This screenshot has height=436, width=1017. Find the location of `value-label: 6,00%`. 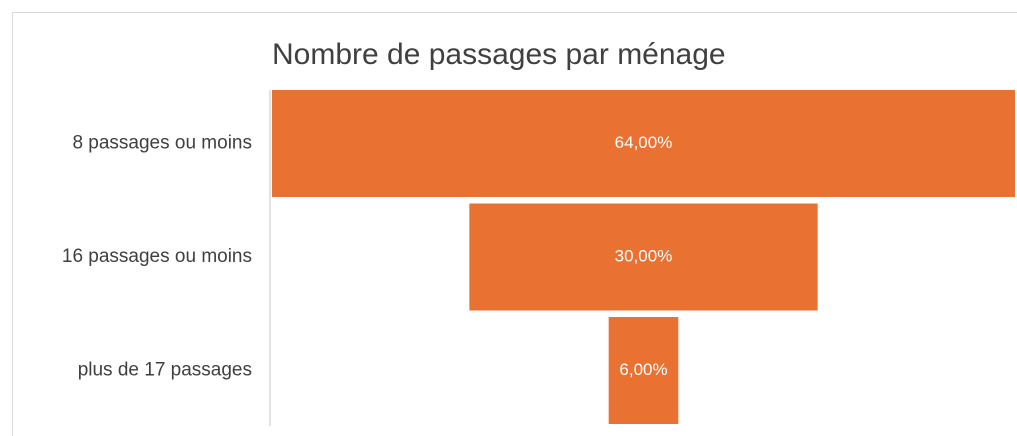

value-label: 6,00% is located at coordinates (643, 369).